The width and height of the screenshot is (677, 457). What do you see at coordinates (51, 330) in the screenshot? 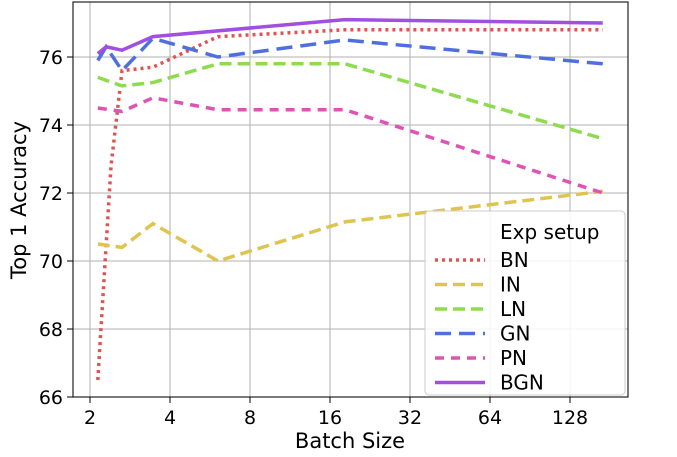
I see `y-tick-label: 68` at bounding box center [51, 330].